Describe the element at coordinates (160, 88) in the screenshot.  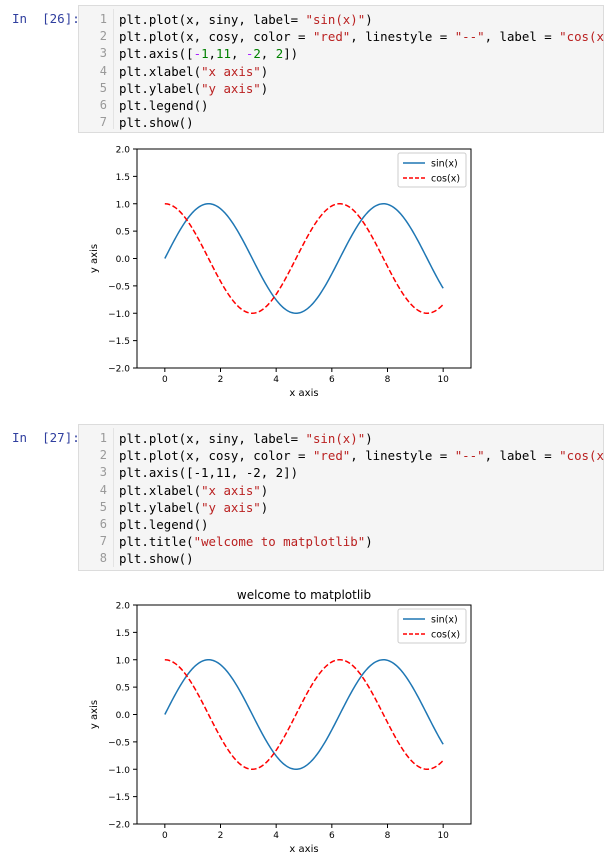
I see `code-token: plt.ylabel(` at that location.